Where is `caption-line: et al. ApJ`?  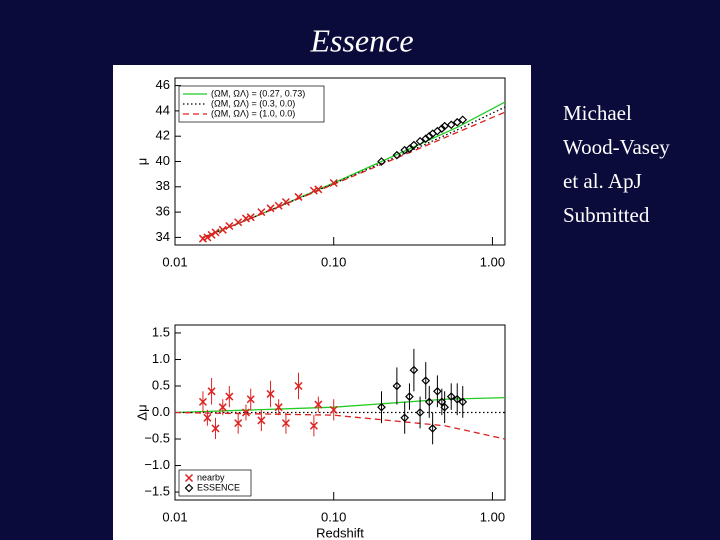 caption-line: et al. ApJ is located at coordinates (602, 181).